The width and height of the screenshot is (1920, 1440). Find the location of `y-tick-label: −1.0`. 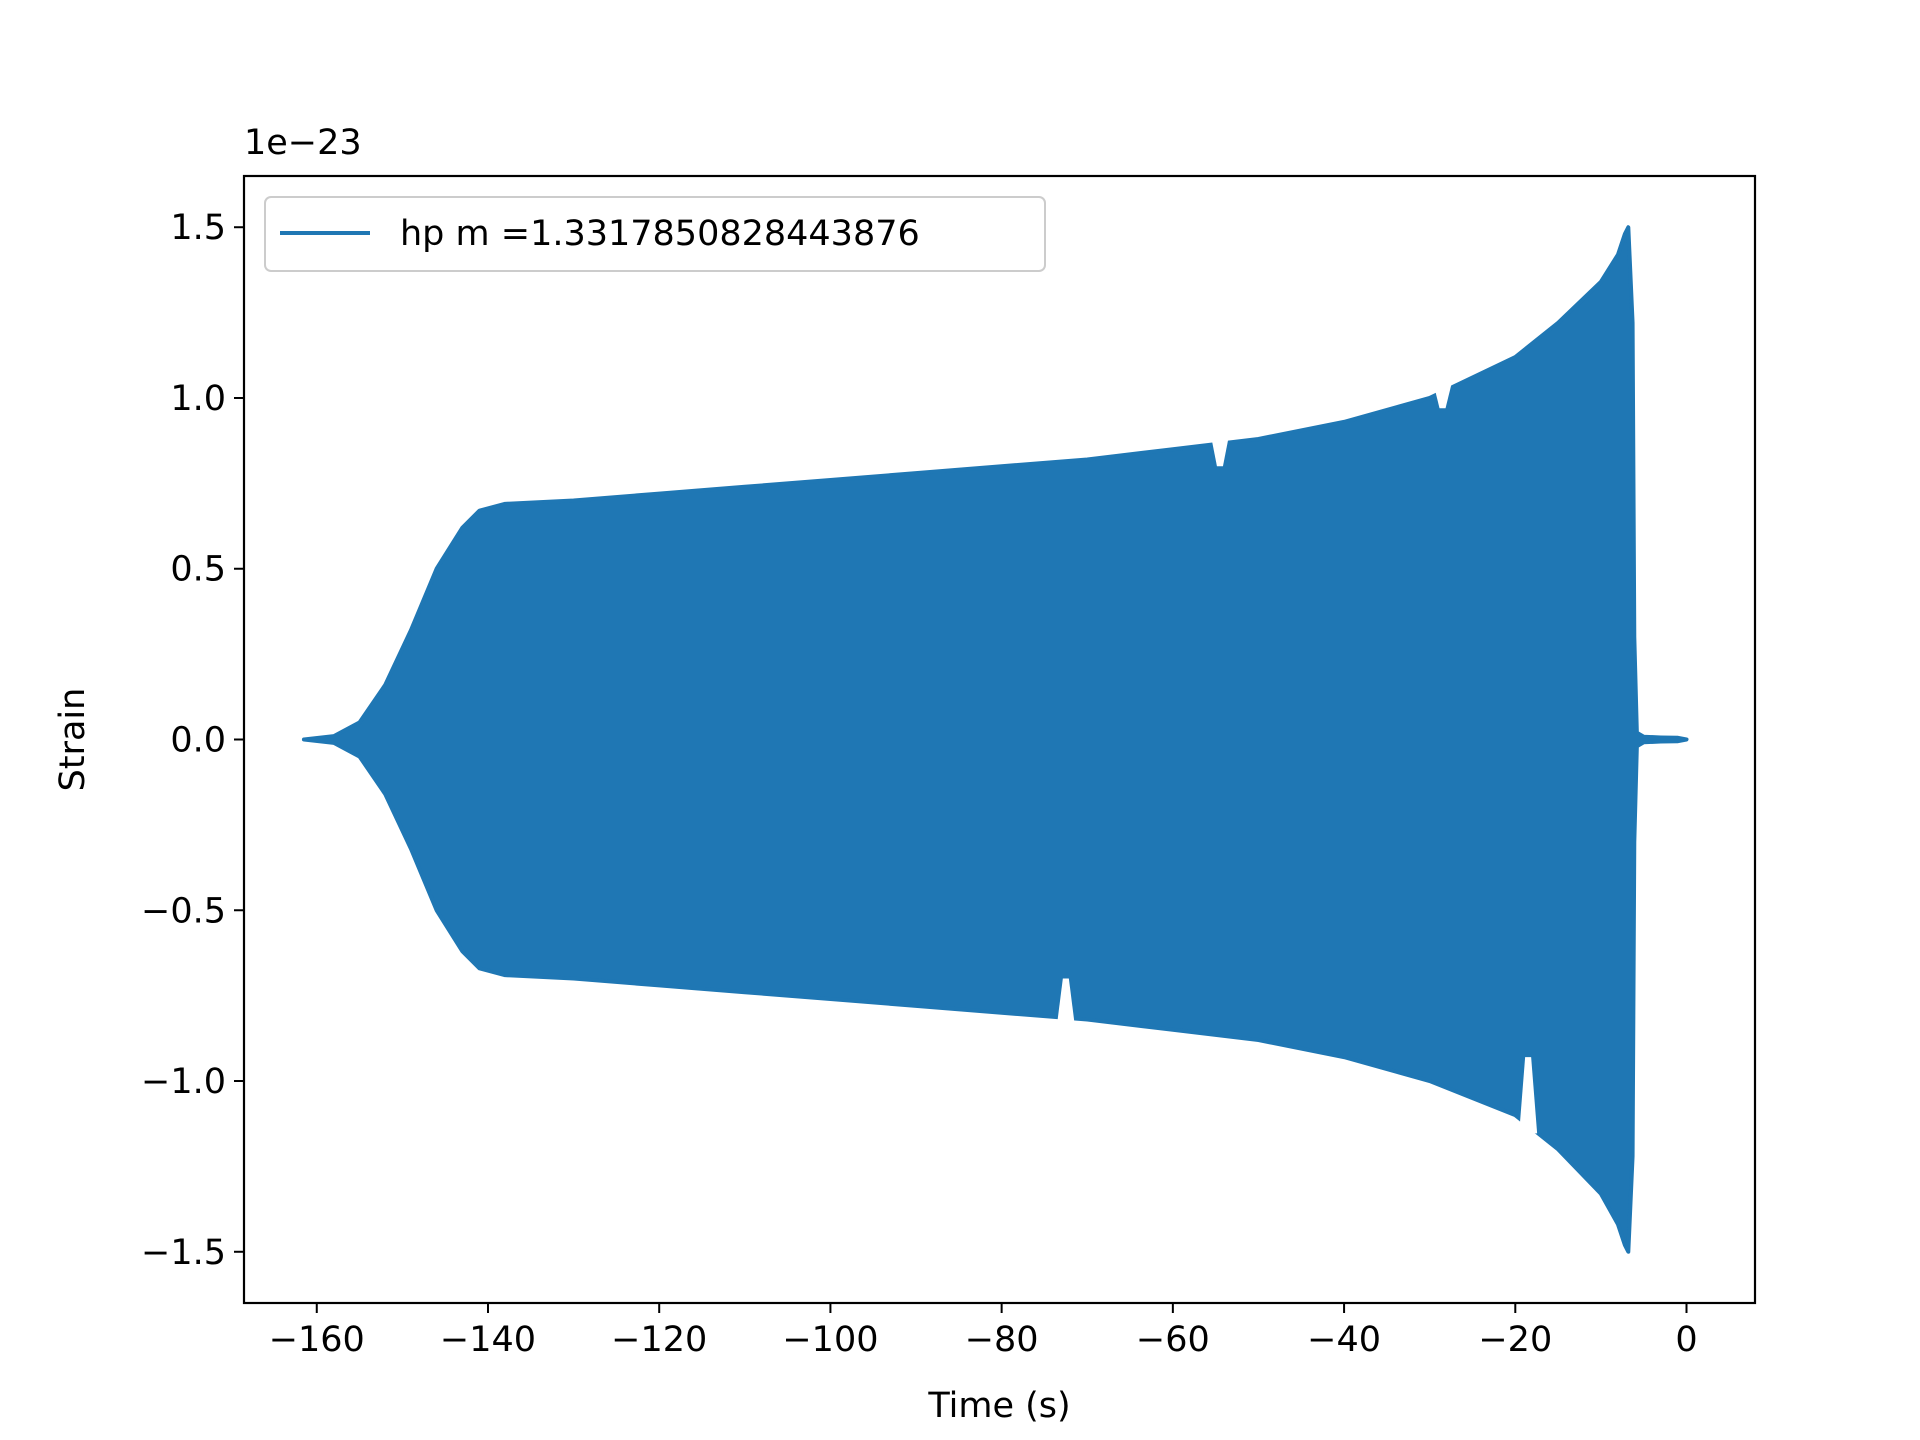

y-tick-label: −1.0 is located at coordinates (183, 1082).